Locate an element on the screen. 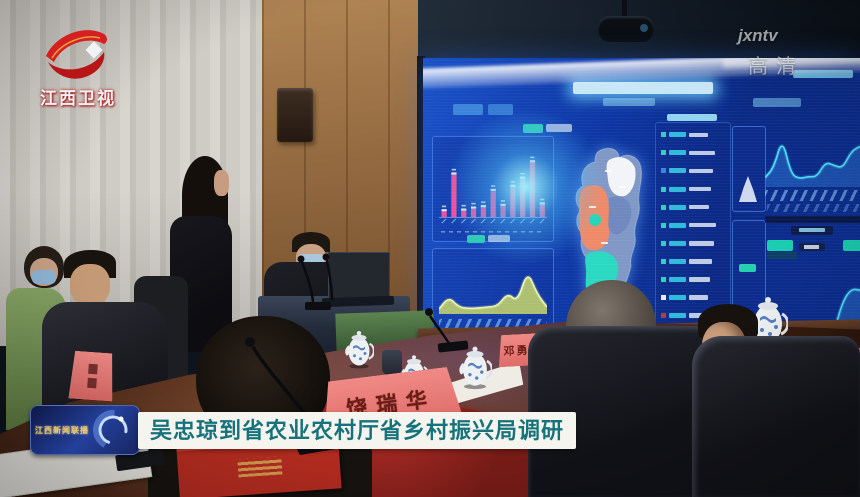 Image resolution: width=860 pixels, height=497 pixels. right-panel-mid-text is located at coordinates (811, 247).